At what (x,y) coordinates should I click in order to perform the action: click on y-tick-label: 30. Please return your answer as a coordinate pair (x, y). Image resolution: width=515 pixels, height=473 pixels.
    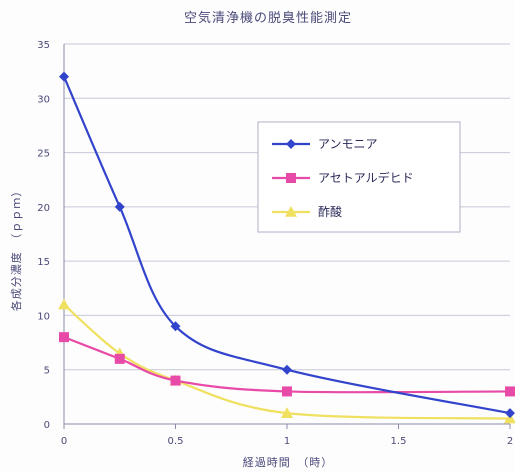
    Looking at the image, I should click on (43, 99).